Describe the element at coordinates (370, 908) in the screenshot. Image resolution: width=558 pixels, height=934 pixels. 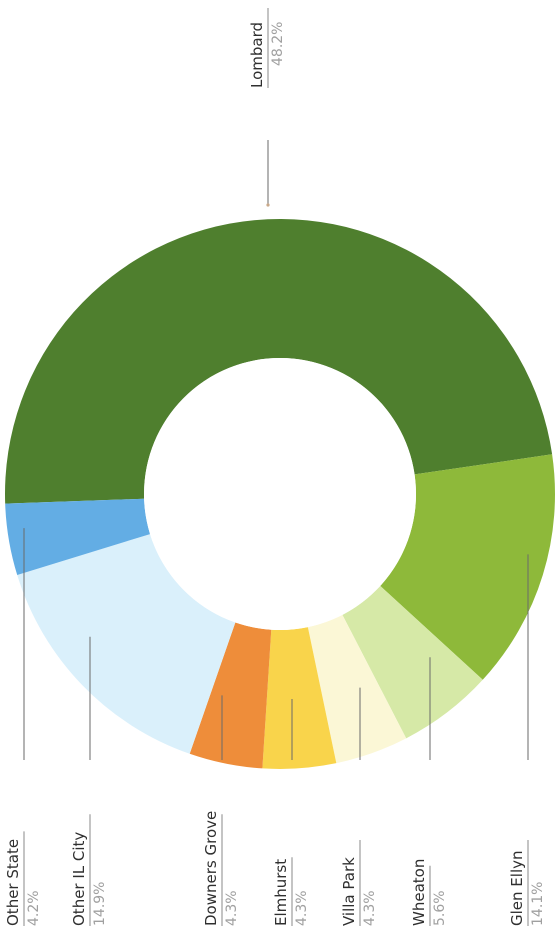
I see `label-value-villa-park: 4.3%` at that location.